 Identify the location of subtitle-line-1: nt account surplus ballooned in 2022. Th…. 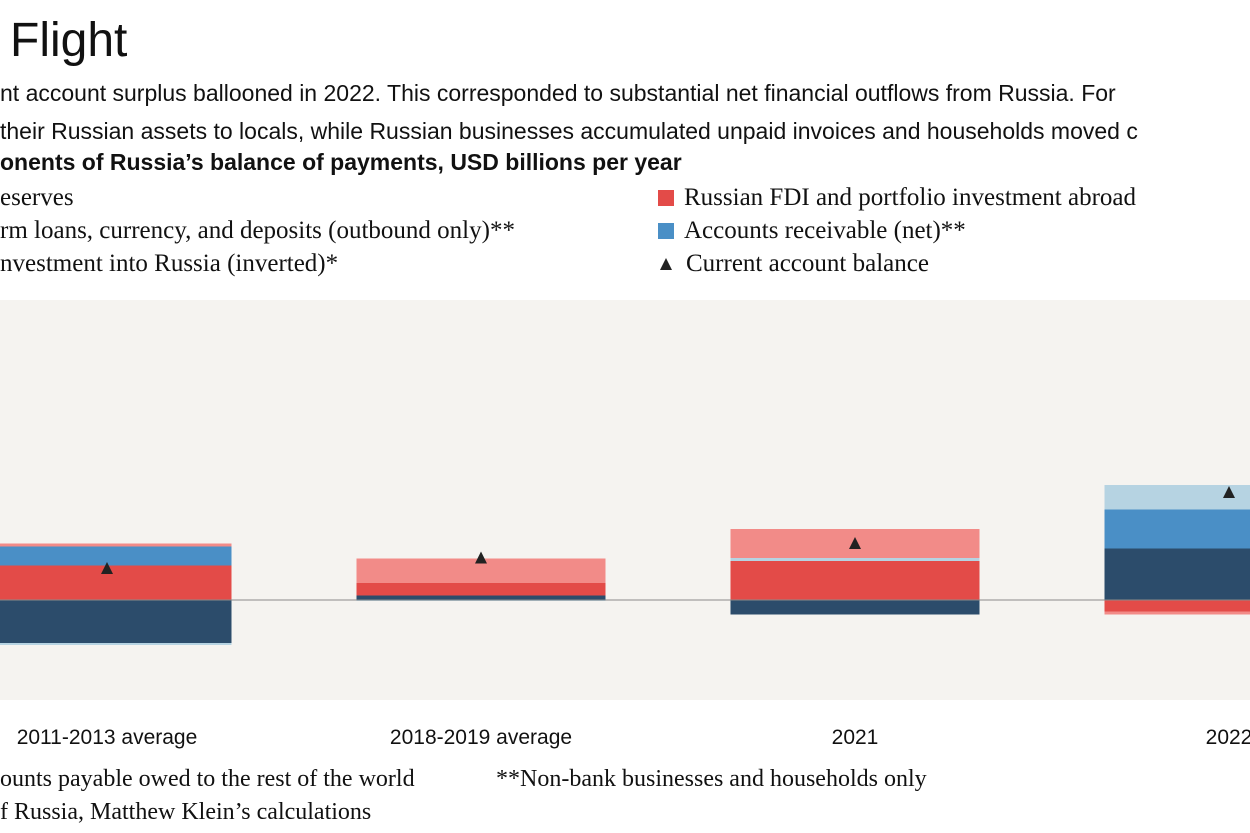
(558, 93).